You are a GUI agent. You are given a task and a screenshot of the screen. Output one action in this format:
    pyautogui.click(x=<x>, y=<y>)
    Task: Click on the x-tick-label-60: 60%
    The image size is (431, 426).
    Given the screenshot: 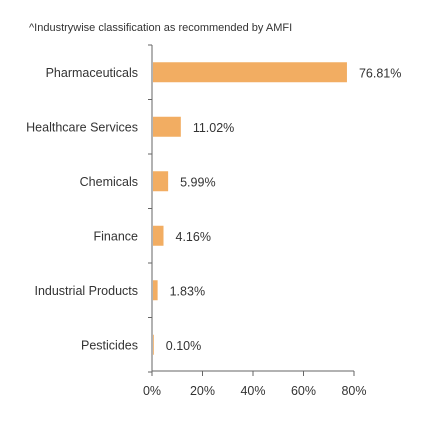 What is the action you would take?
    pyautogui.click(x=303, y=391)
    